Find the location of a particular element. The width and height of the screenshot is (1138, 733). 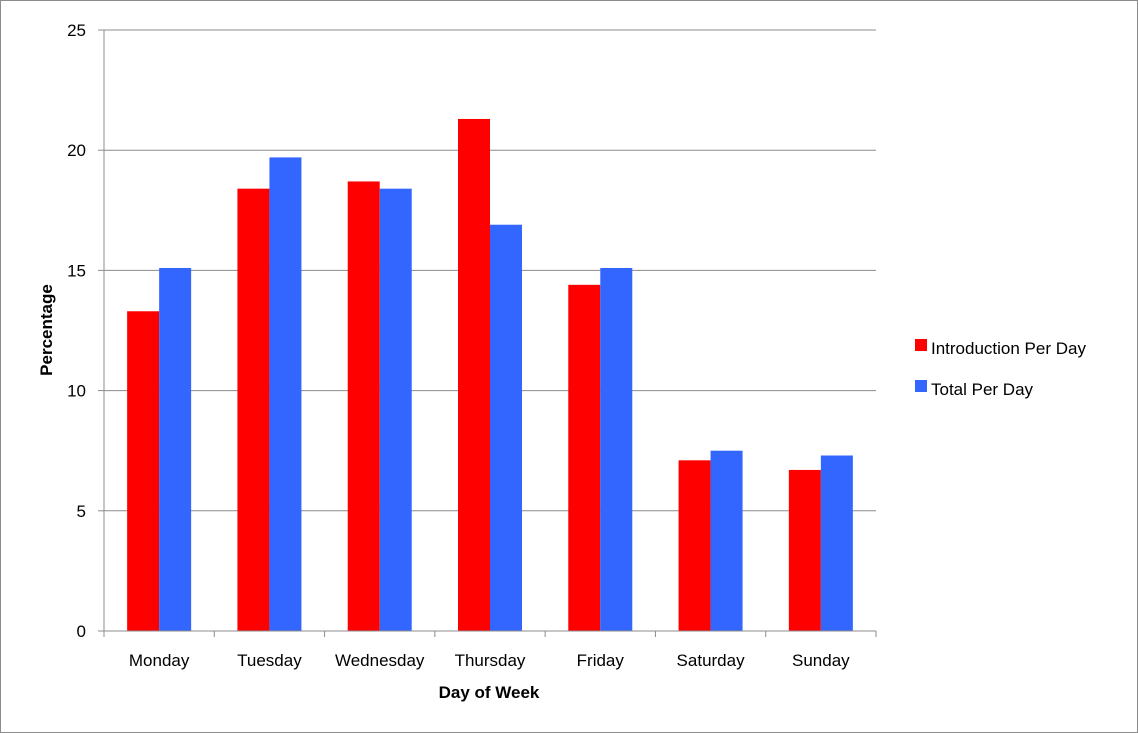

bar-total-thursday is located at coordinates (506, 427).